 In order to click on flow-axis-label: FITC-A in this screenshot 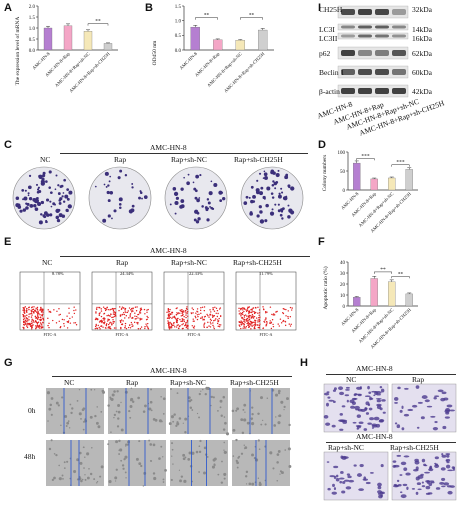, I will do `click(194, 334)`.